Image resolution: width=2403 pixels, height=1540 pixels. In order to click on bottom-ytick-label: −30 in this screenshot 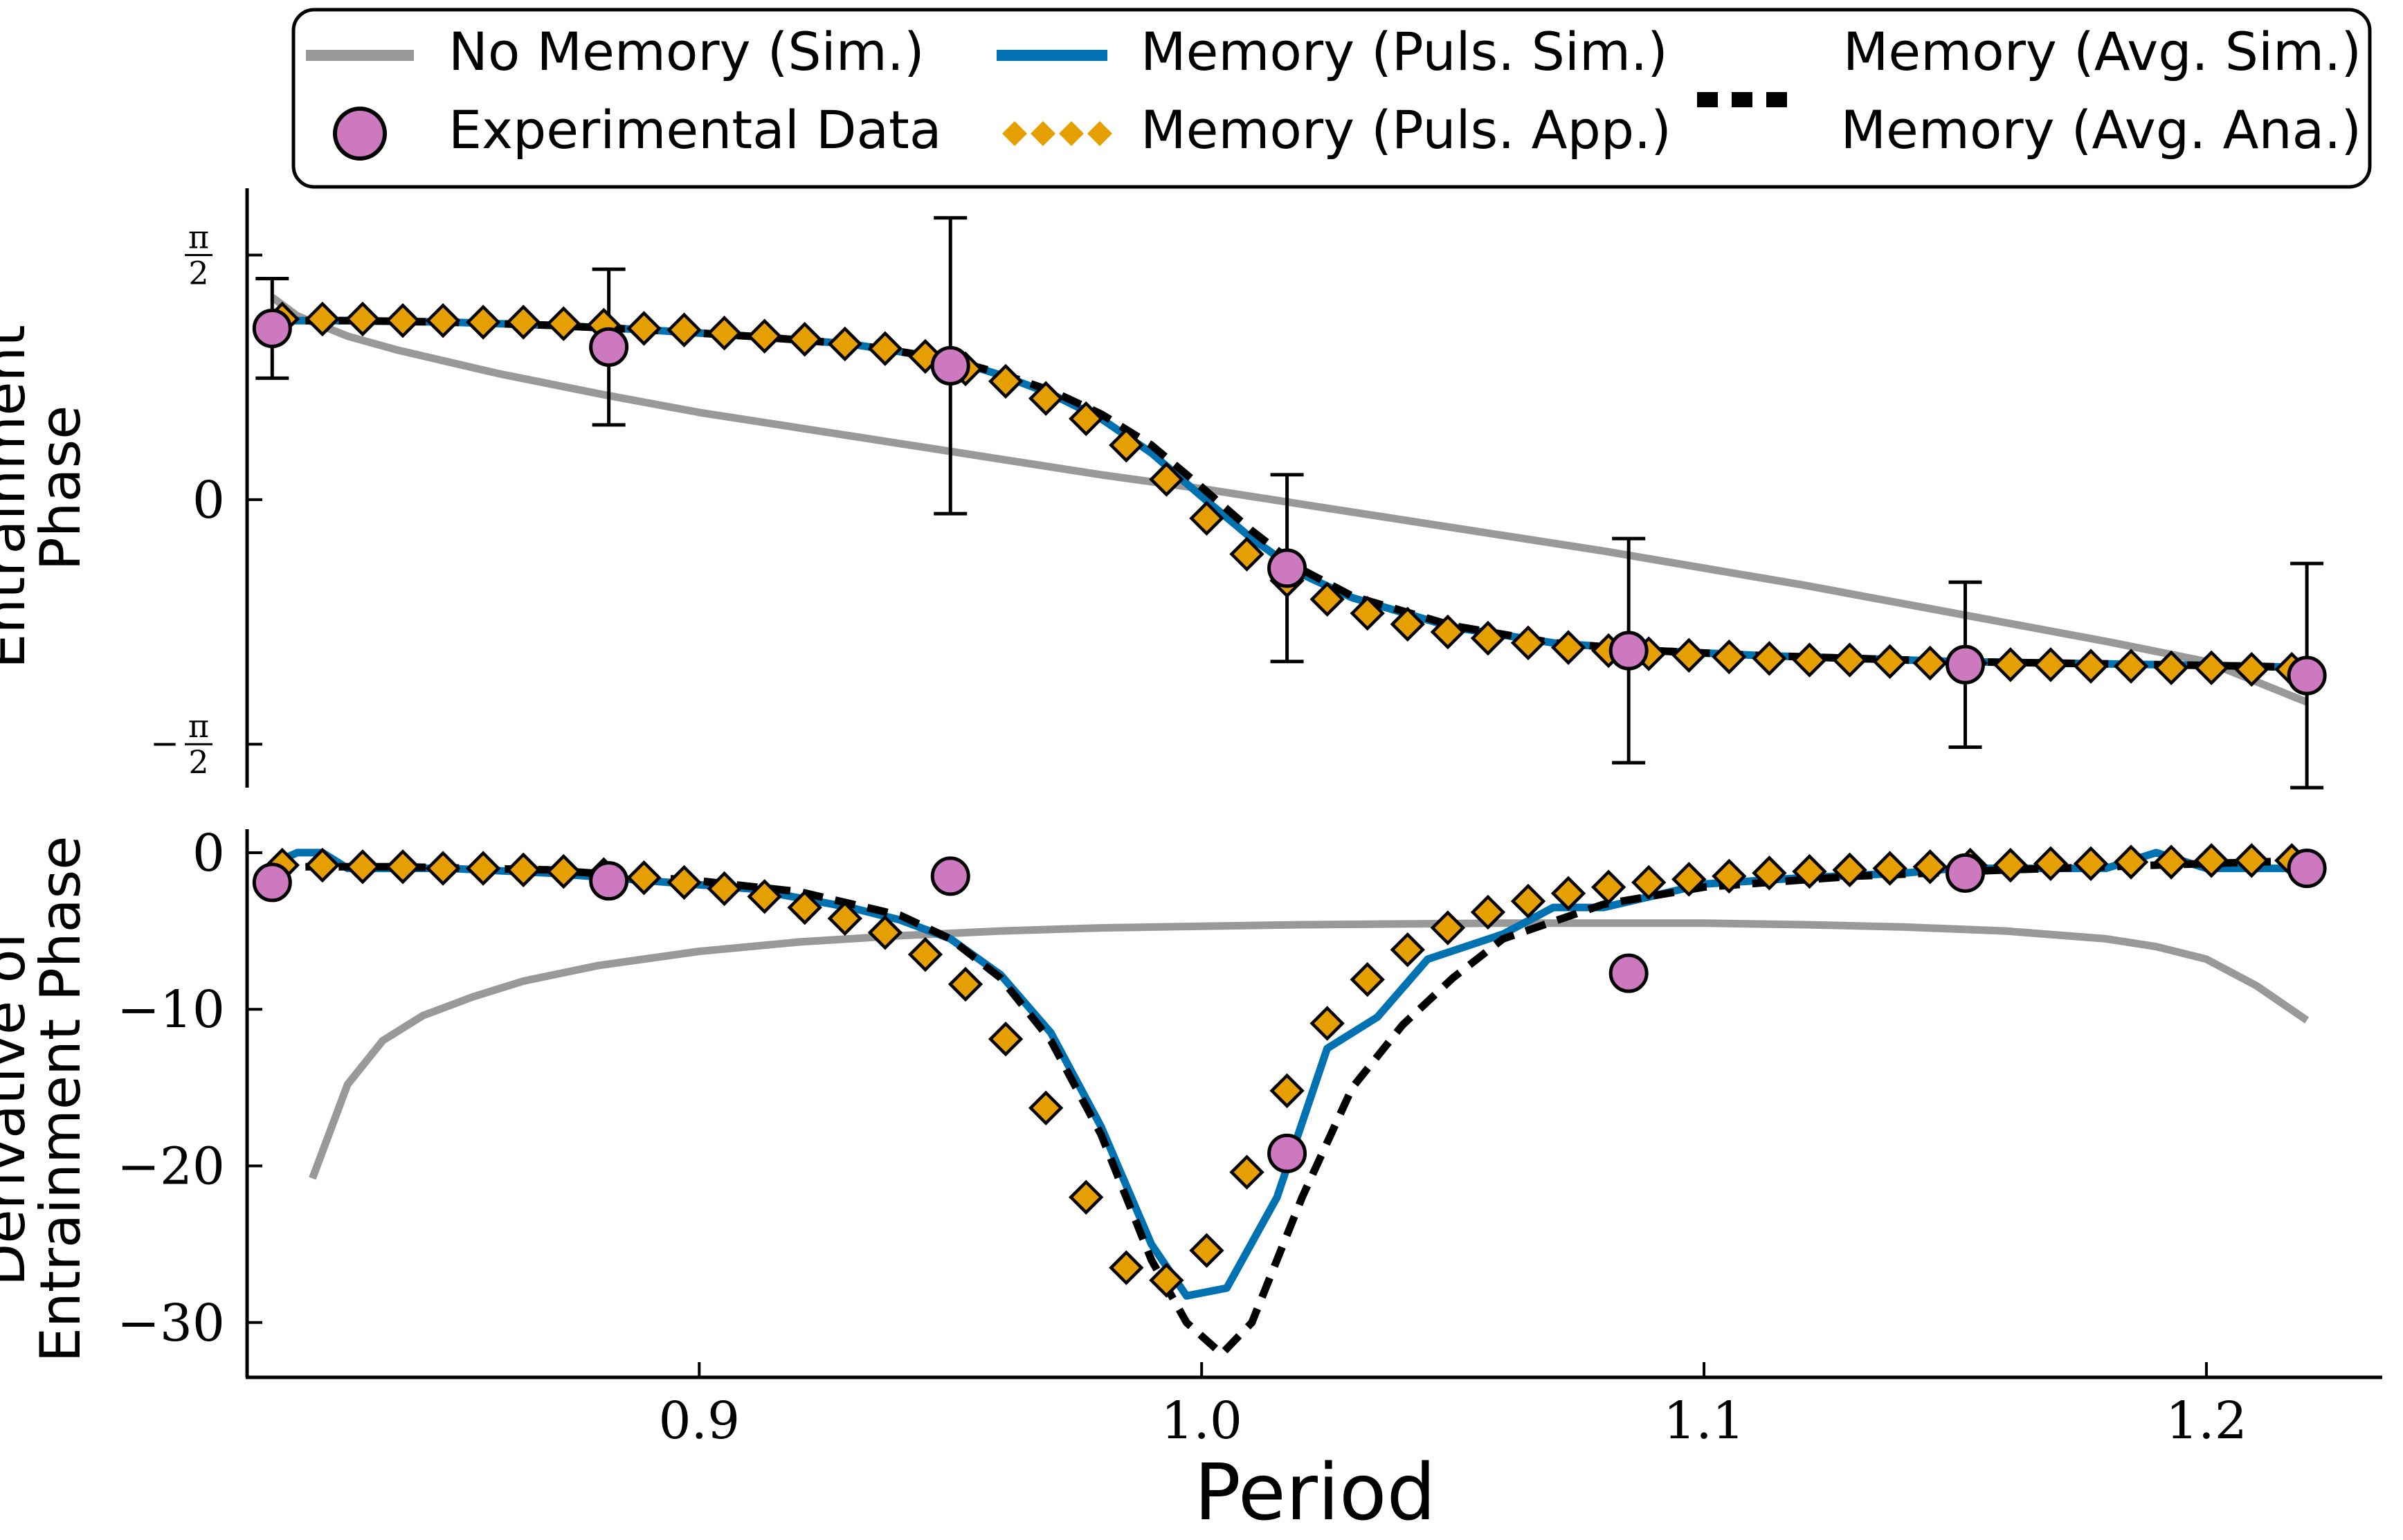, I will do `click(171, 1323)`.